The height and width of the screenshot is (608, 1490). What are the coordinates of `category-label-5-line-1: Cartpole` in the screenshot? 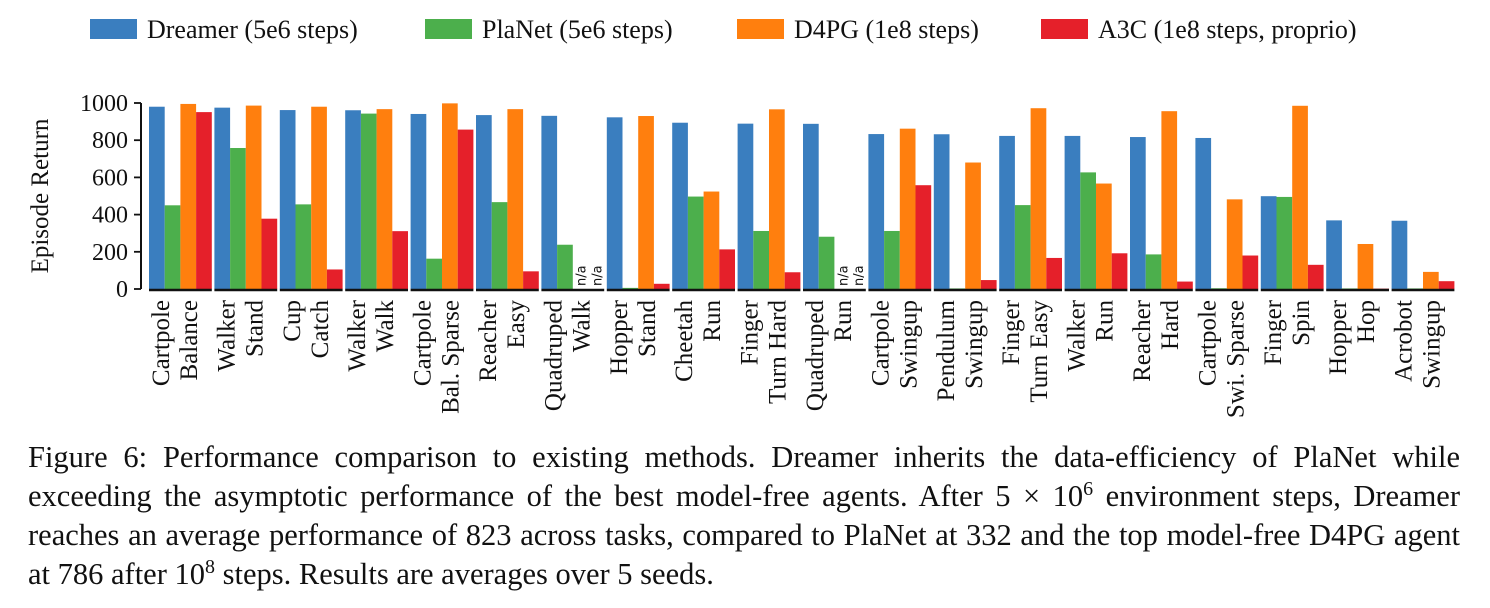 It's located at (423, 343).